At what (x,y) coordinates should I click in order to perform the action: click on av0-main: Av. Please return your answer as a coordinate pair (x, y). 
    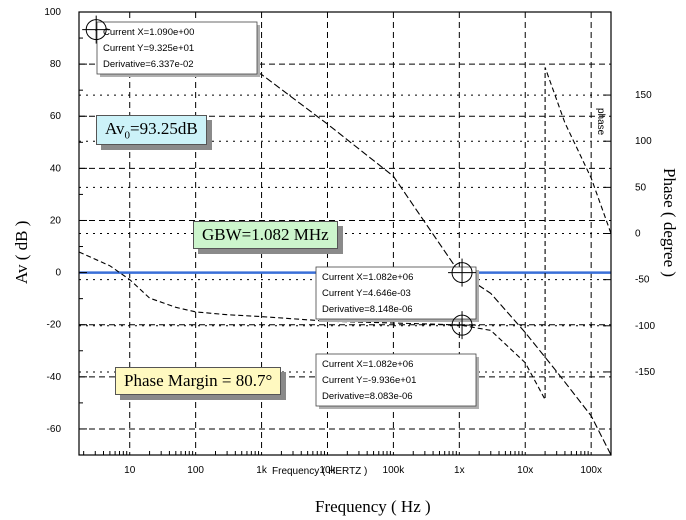
    Looking at the image, I should click on (115, 128).